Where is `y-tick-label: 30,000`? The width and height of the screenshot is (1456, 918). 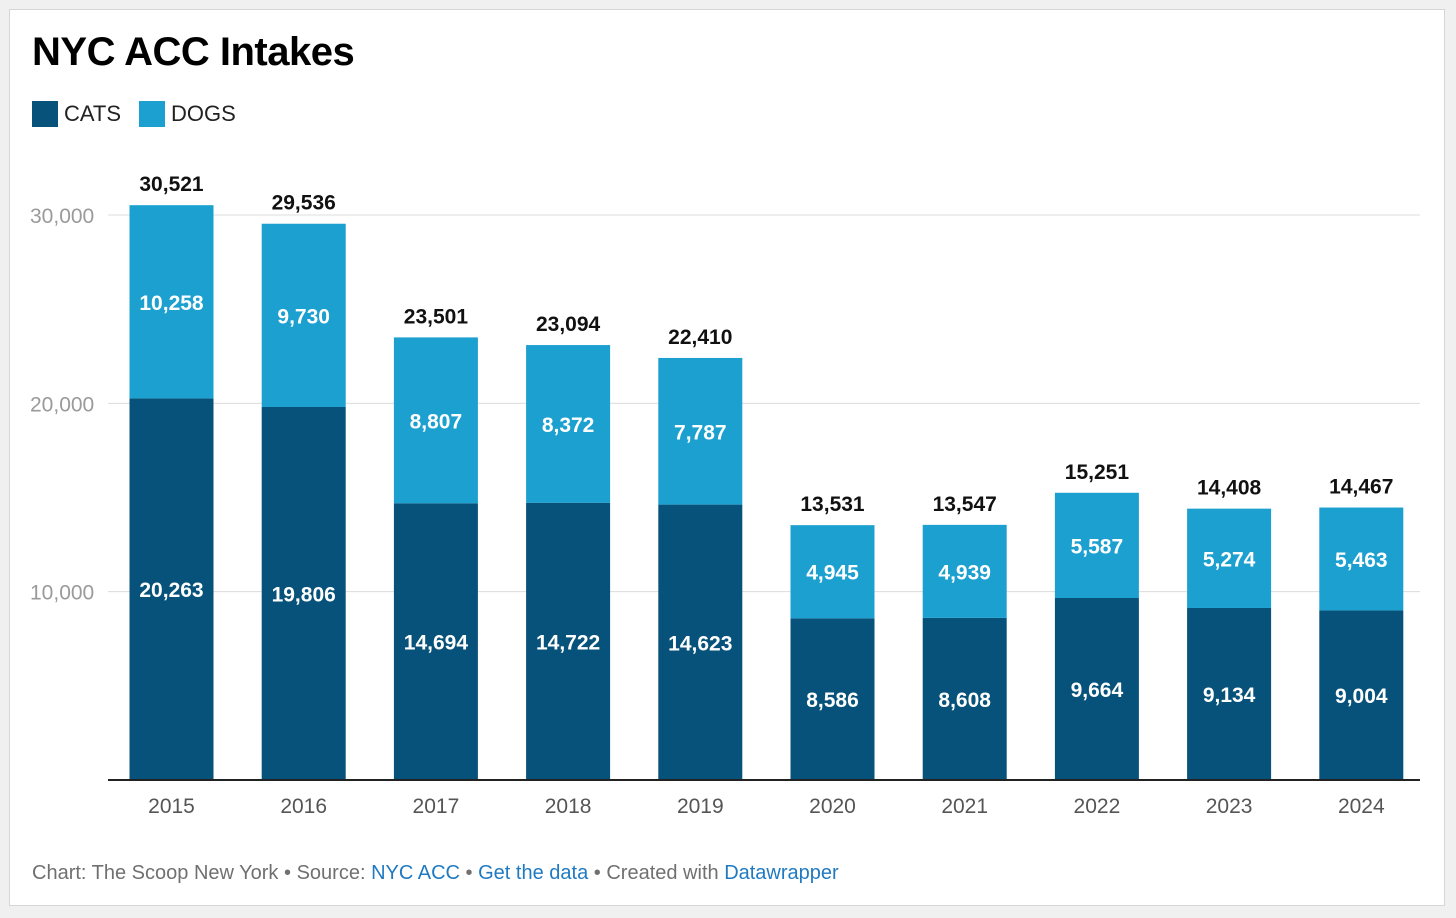 y-tick-label: 30,000 is located at coordinates (62, 216).